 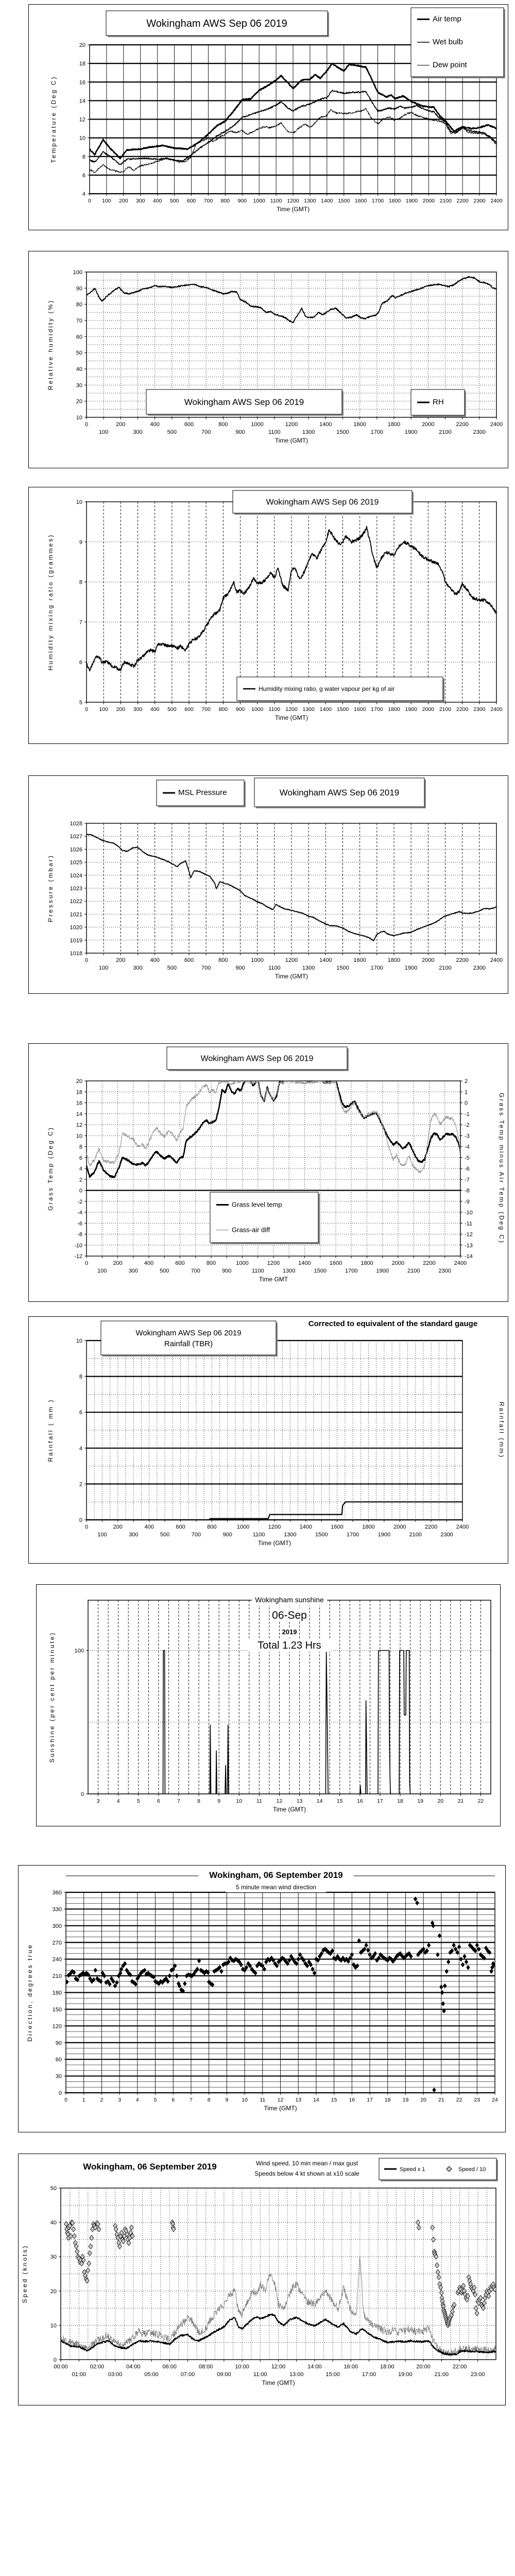 What do you see at coordinates (293, 209) in the screenshot?
I see `x-axis-title: Time (GMT)` at bounding box center [293, 209].